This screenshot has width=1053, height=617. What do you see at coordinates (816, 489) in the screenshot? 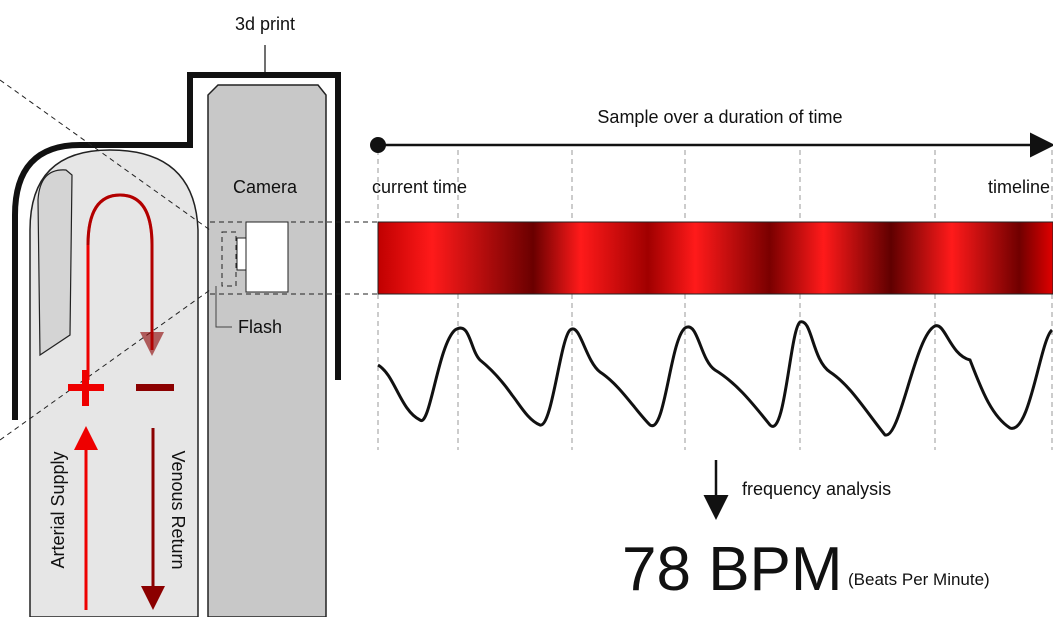
I see `frequency-label: frequency analysis` at bounding box center [816, 489].